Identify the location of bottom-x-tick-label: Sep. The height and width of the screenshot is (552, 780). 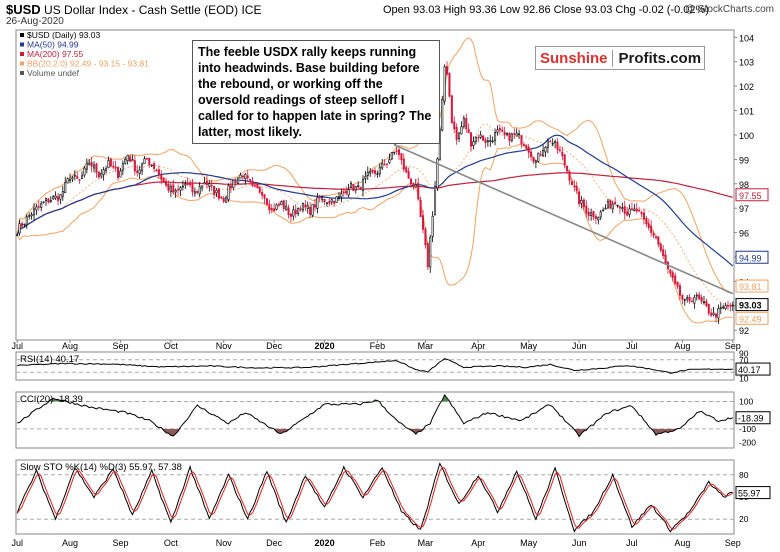
(733, 543).